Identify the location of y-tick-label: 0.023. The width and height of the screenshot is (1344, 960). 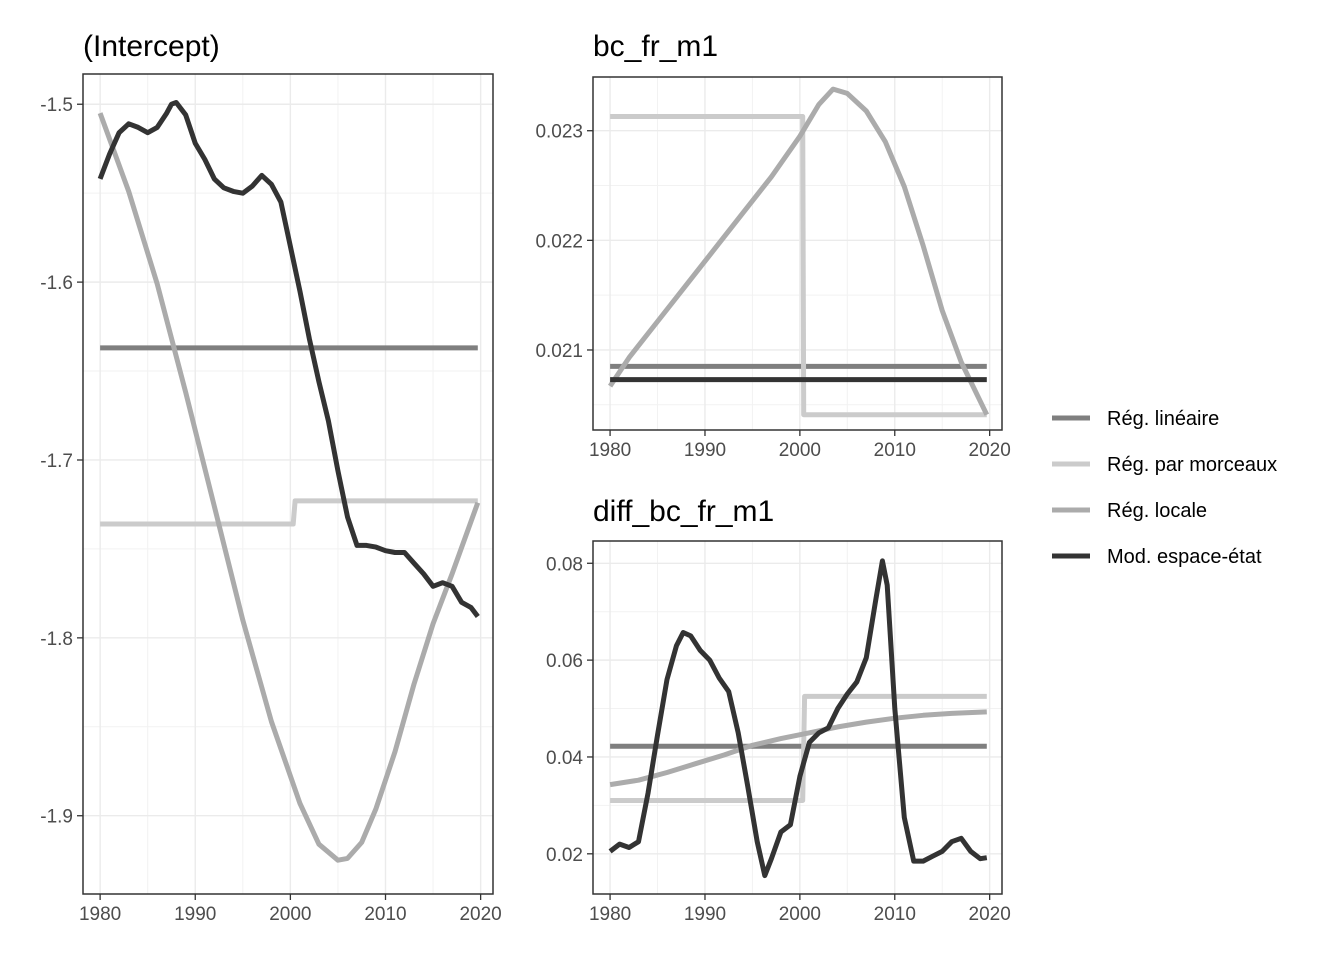
(559, 132).